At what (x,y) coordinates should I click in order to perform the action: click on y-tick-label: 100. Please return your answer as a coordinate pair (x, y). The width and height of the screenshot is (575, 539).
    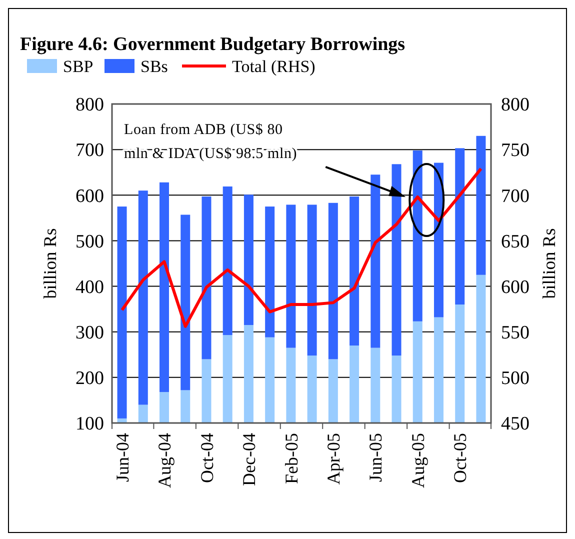
    Looking at the image, I should click on (90, 424).